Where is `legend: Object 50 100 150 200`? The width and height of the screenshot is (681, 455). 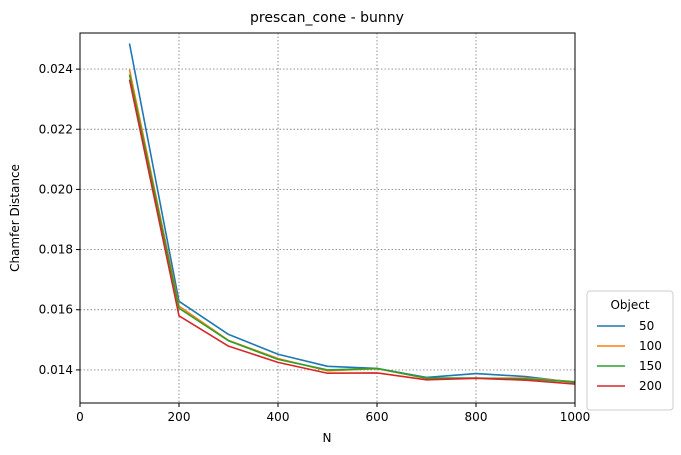 legend: Object 50 100 150 200 is located at coordinates (630, 350).